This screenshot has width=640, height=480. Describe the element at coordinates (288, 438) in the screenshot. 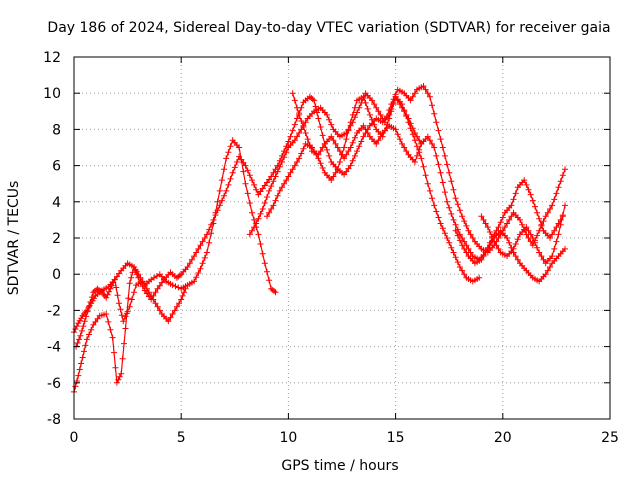

I see `x-tick-label: 10` at that location.